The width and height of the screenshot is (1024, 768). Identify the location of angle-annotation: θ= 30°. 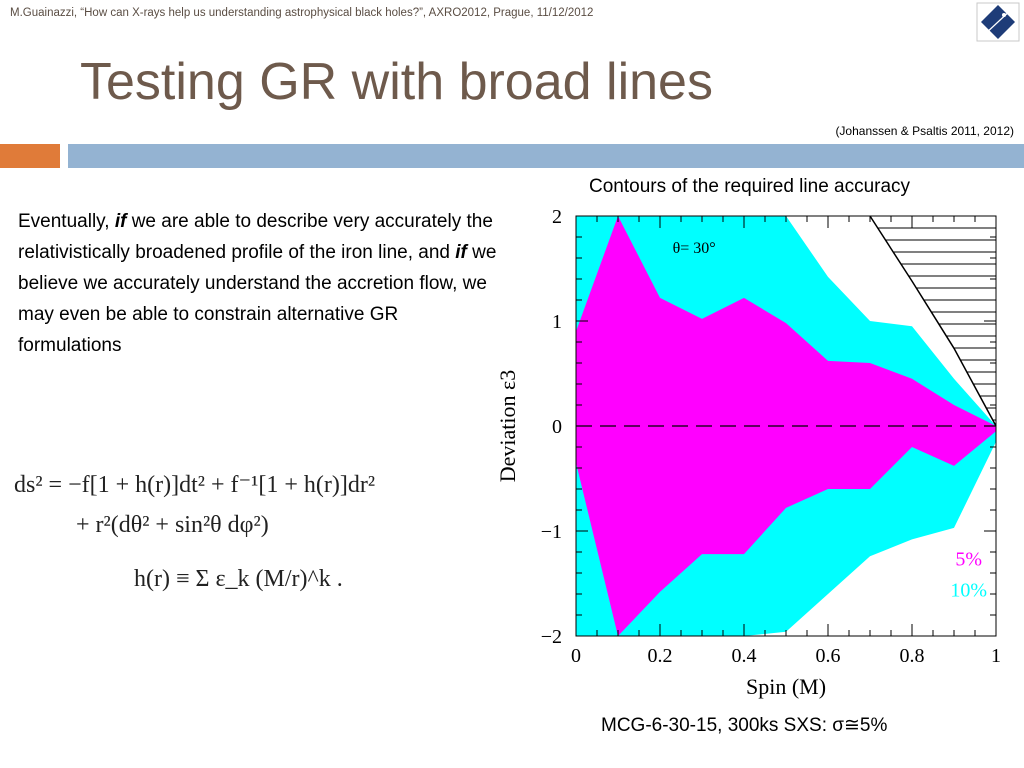
(694, 248).